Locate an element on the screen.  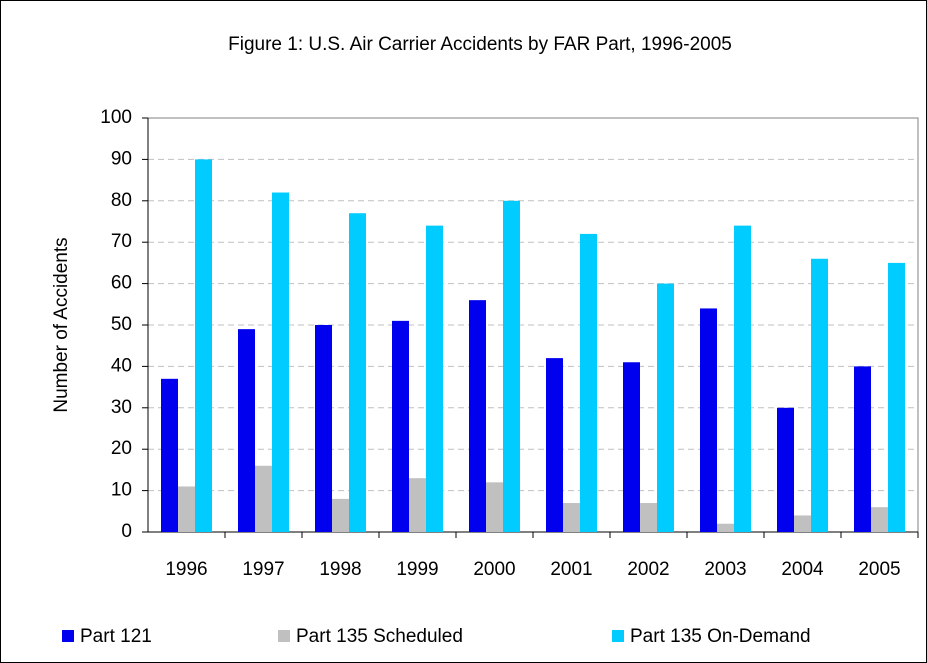
y-tick-label: 40 is located at coordinates (121, 365).